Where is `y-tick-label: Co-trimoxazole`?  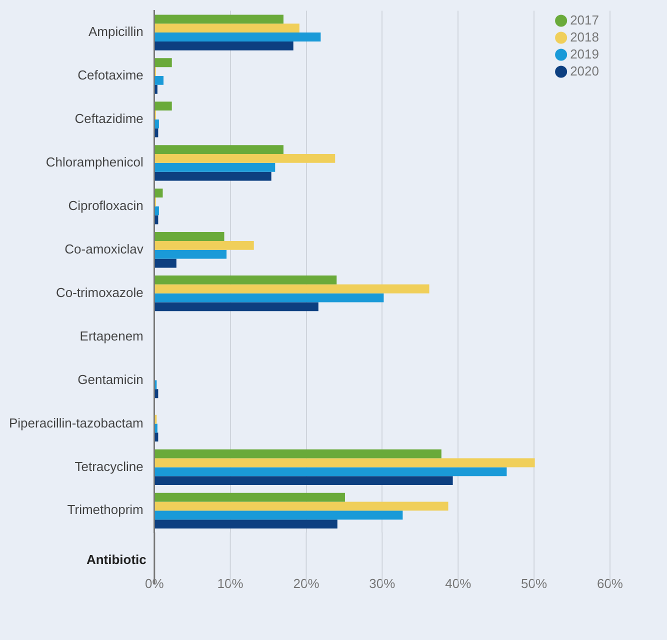
y-tick-label: Co-trimoxazole is located at coordinates (100, 292).